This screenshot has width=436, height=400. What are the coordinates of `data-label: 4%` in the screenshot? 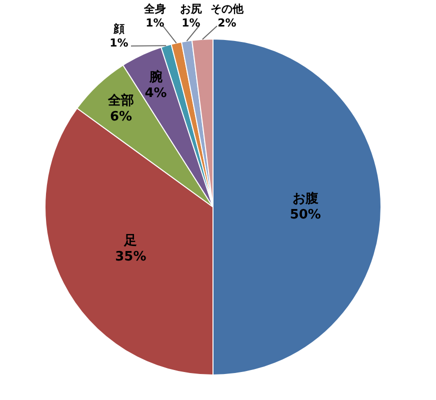 It's located at (155, 93).